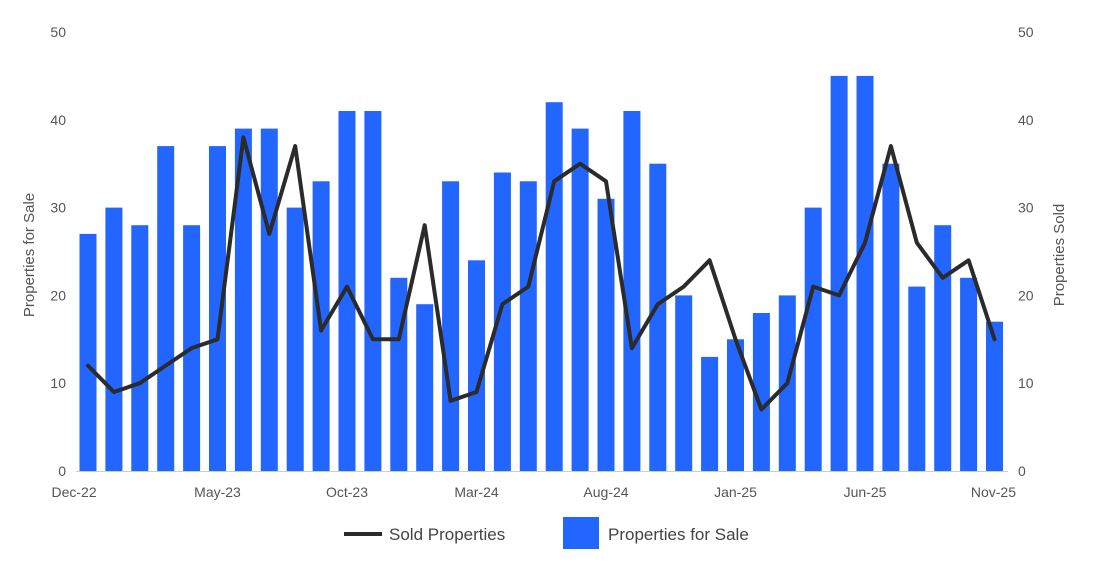 The height and width of the screenshot is (567, 1100). I want to click on right-axis-tick-label: 0, so click(1022, 471).